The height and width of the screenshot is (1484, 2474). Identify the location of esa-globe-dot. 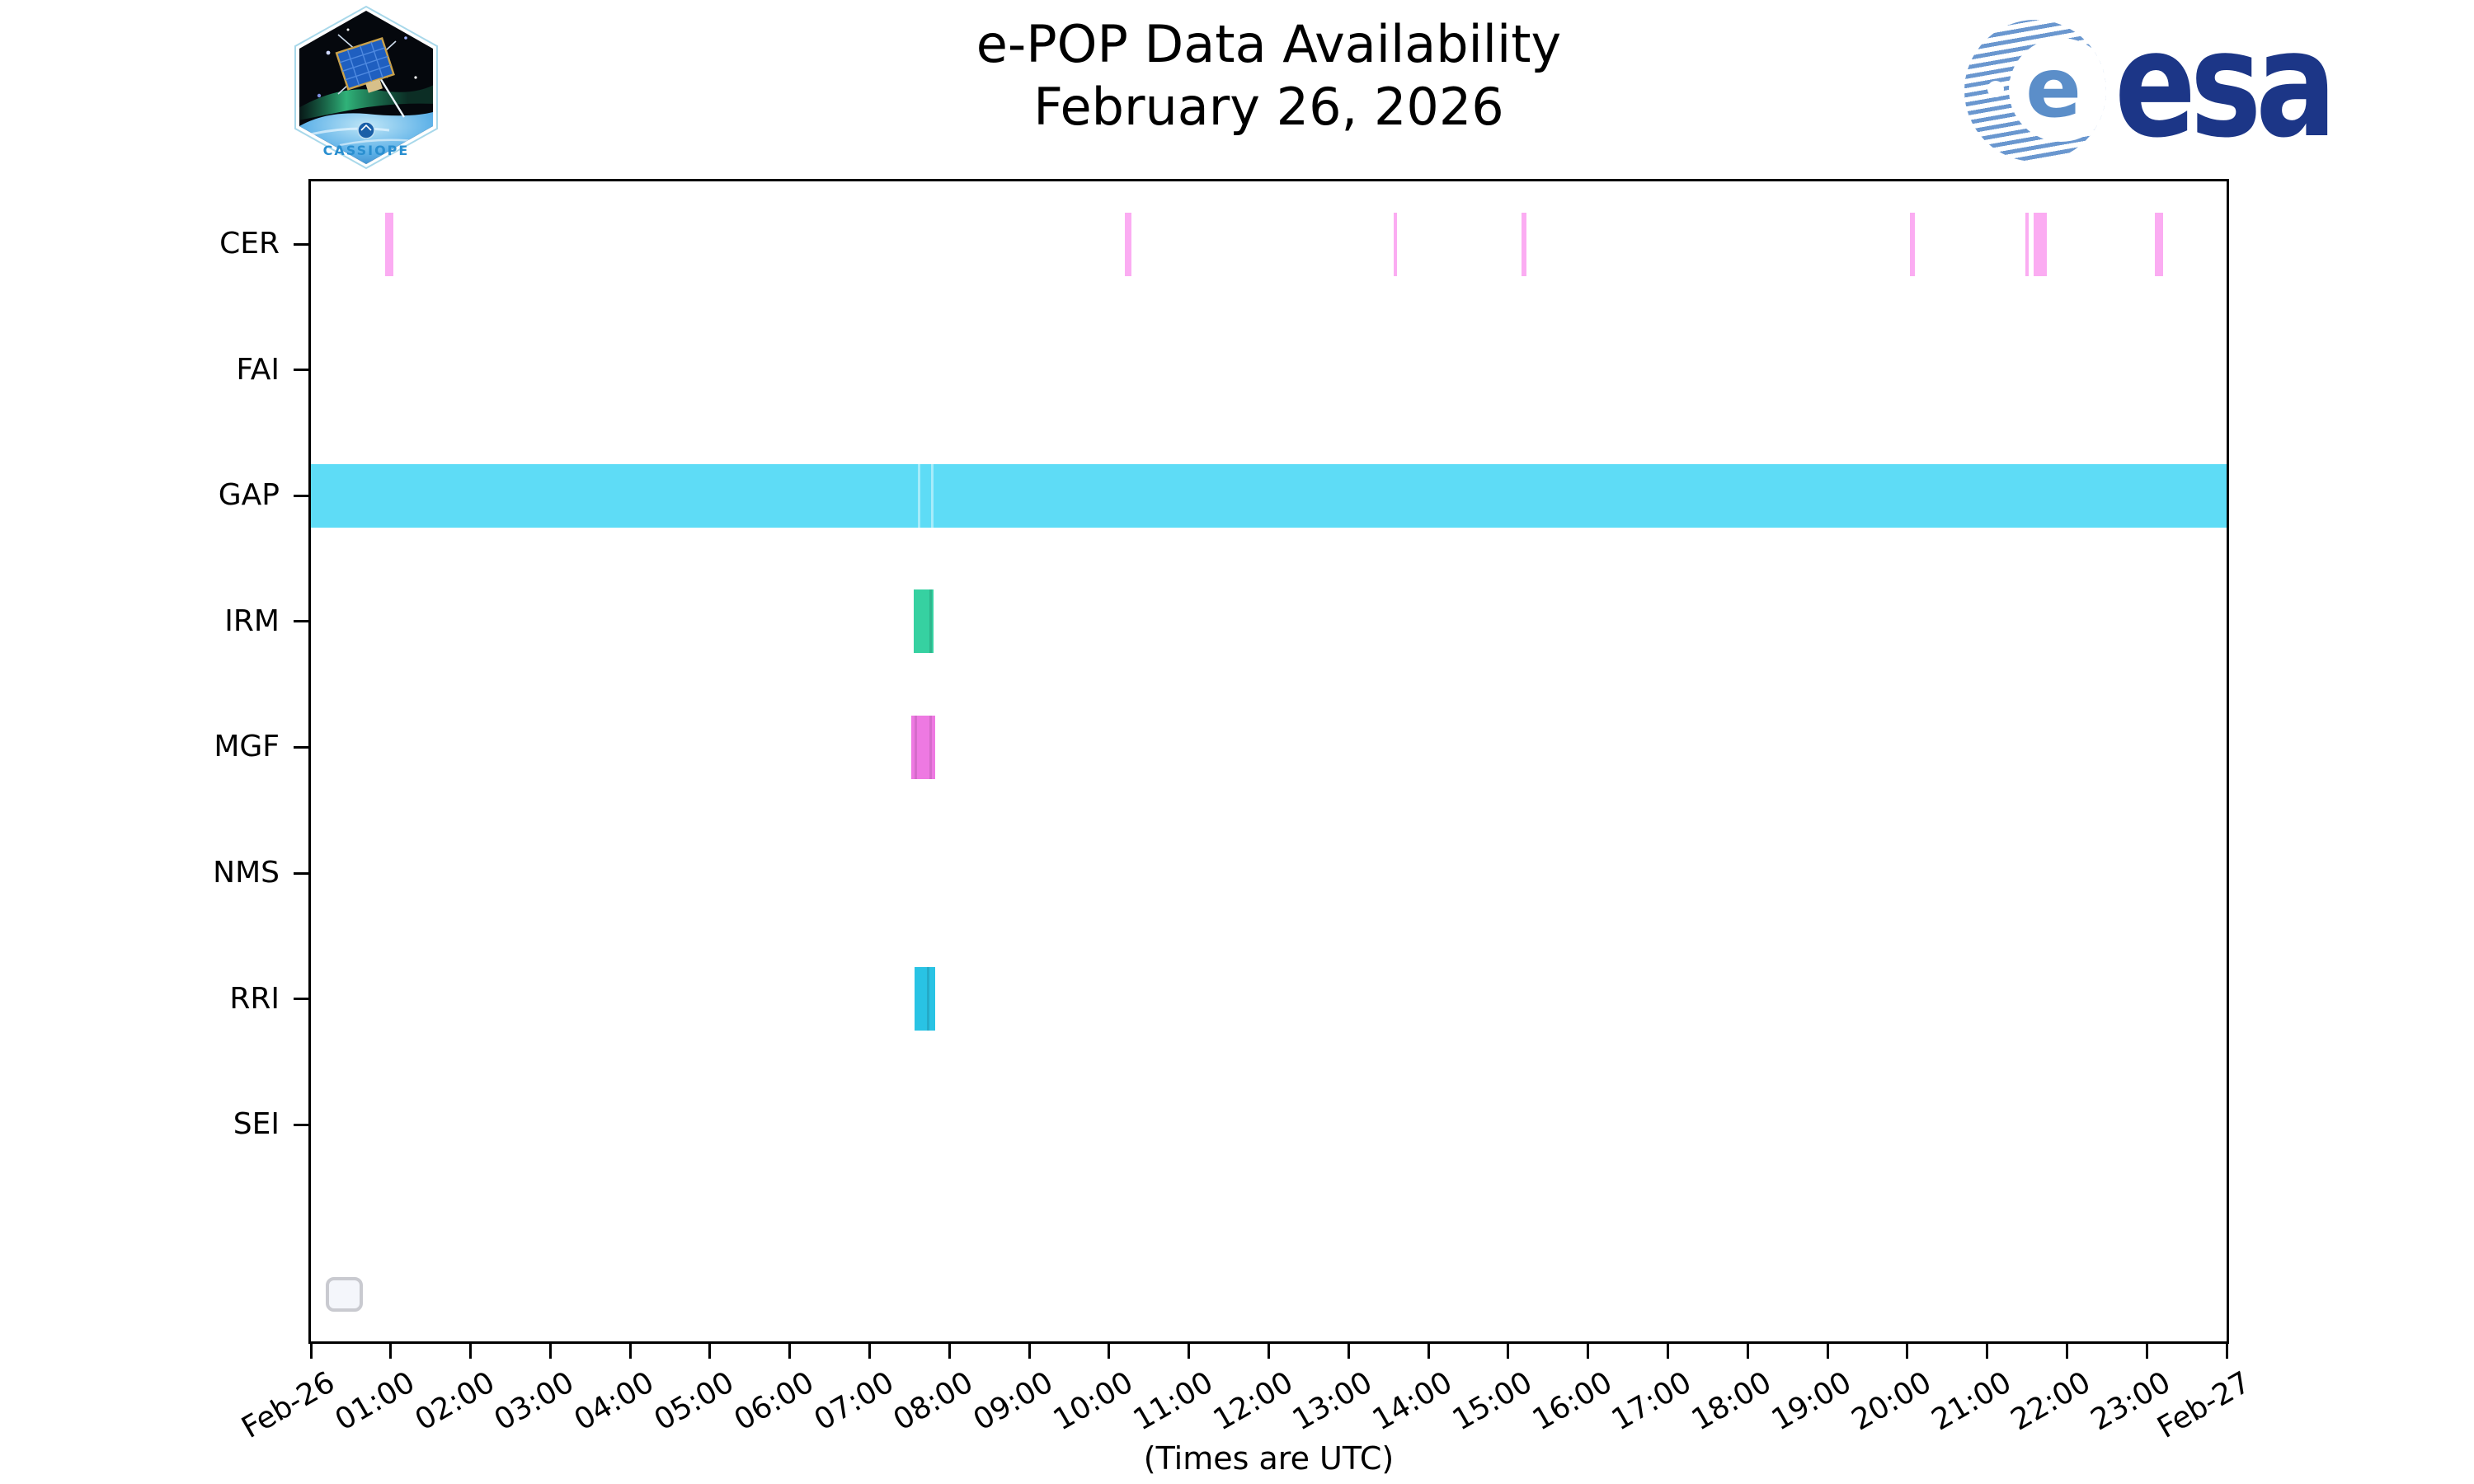
(1995, 89).